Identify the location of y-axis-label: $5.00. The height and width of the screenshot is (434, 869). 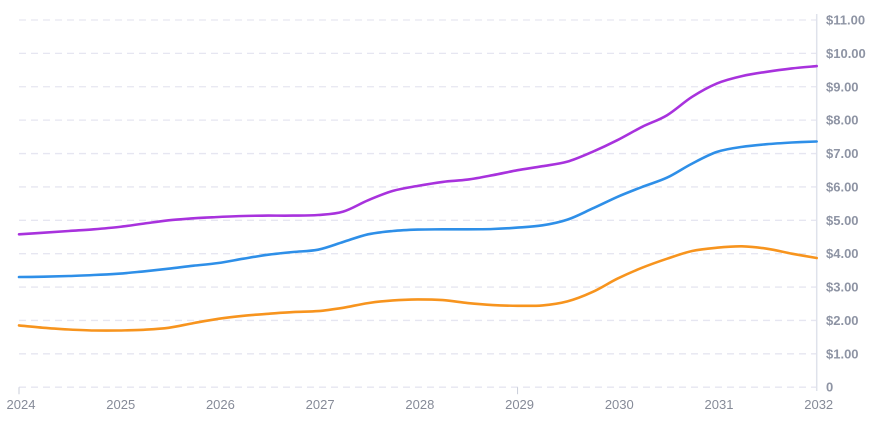
(842, 220).